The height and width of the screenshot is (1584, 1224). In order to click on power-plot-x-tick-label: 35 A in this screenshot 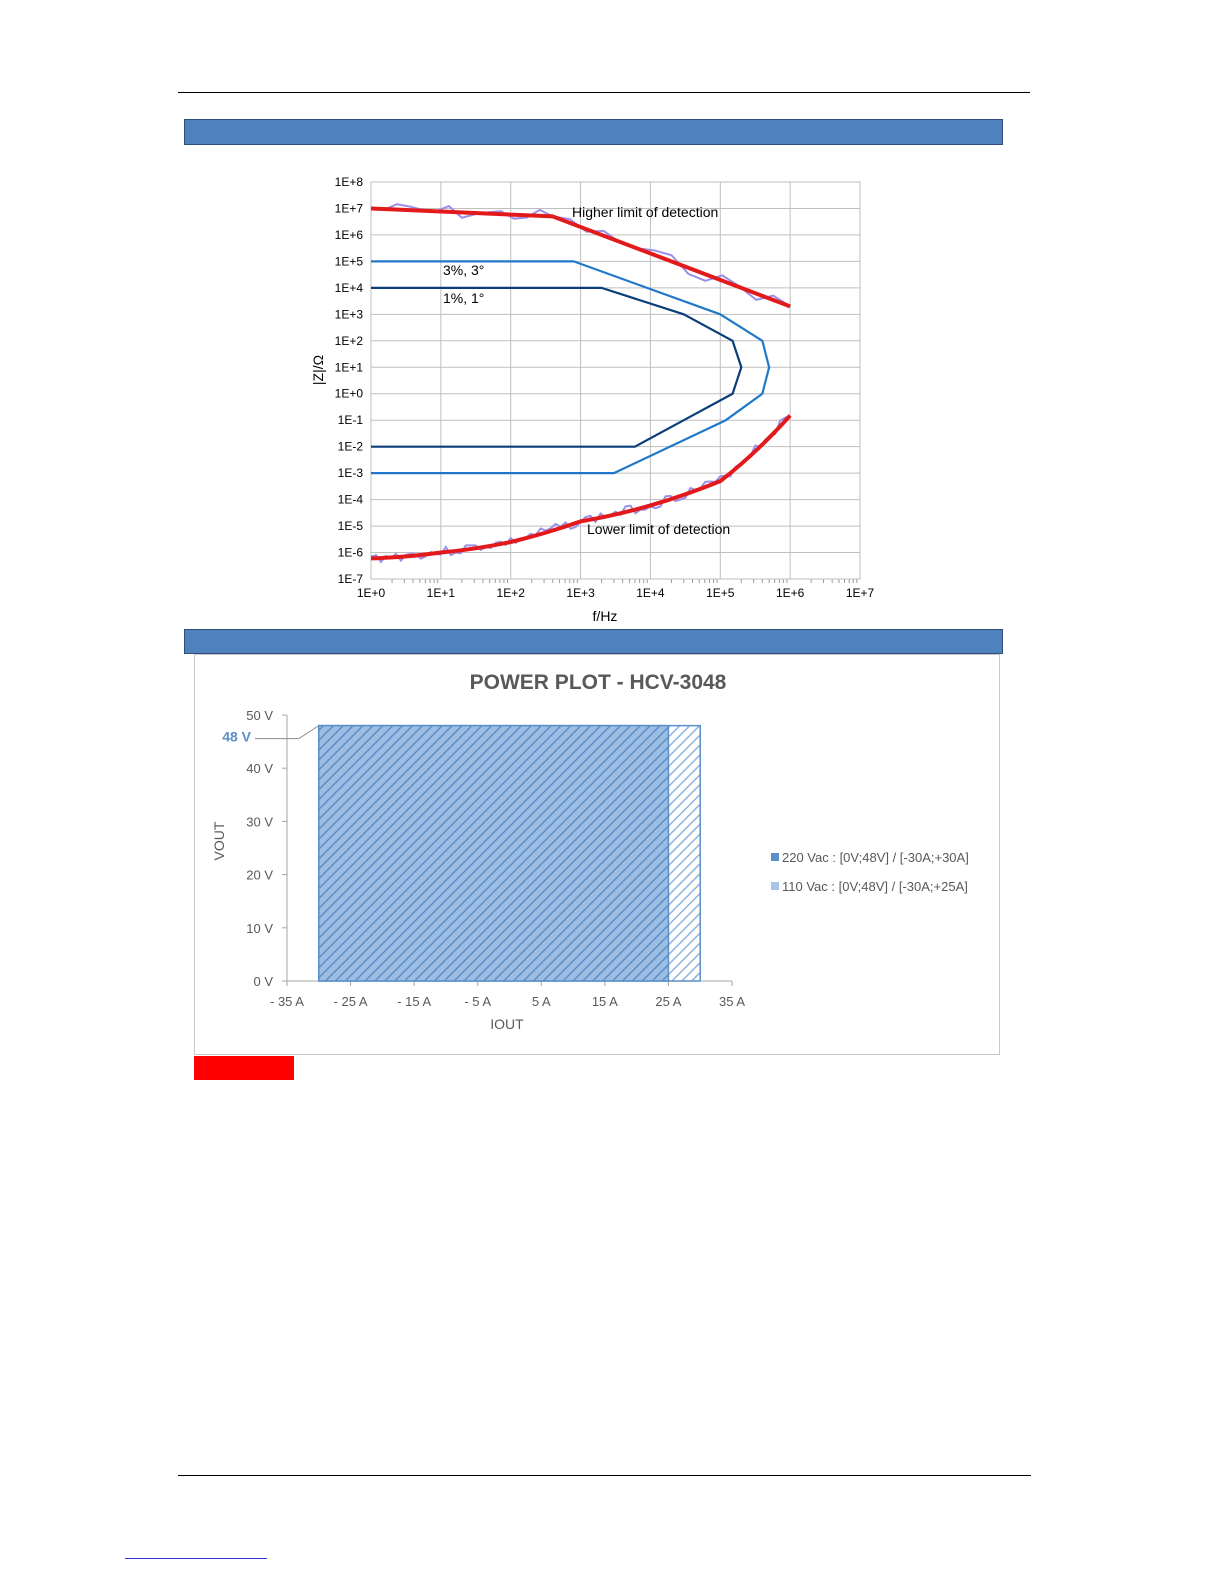, I will do `click(732, 1001)`.